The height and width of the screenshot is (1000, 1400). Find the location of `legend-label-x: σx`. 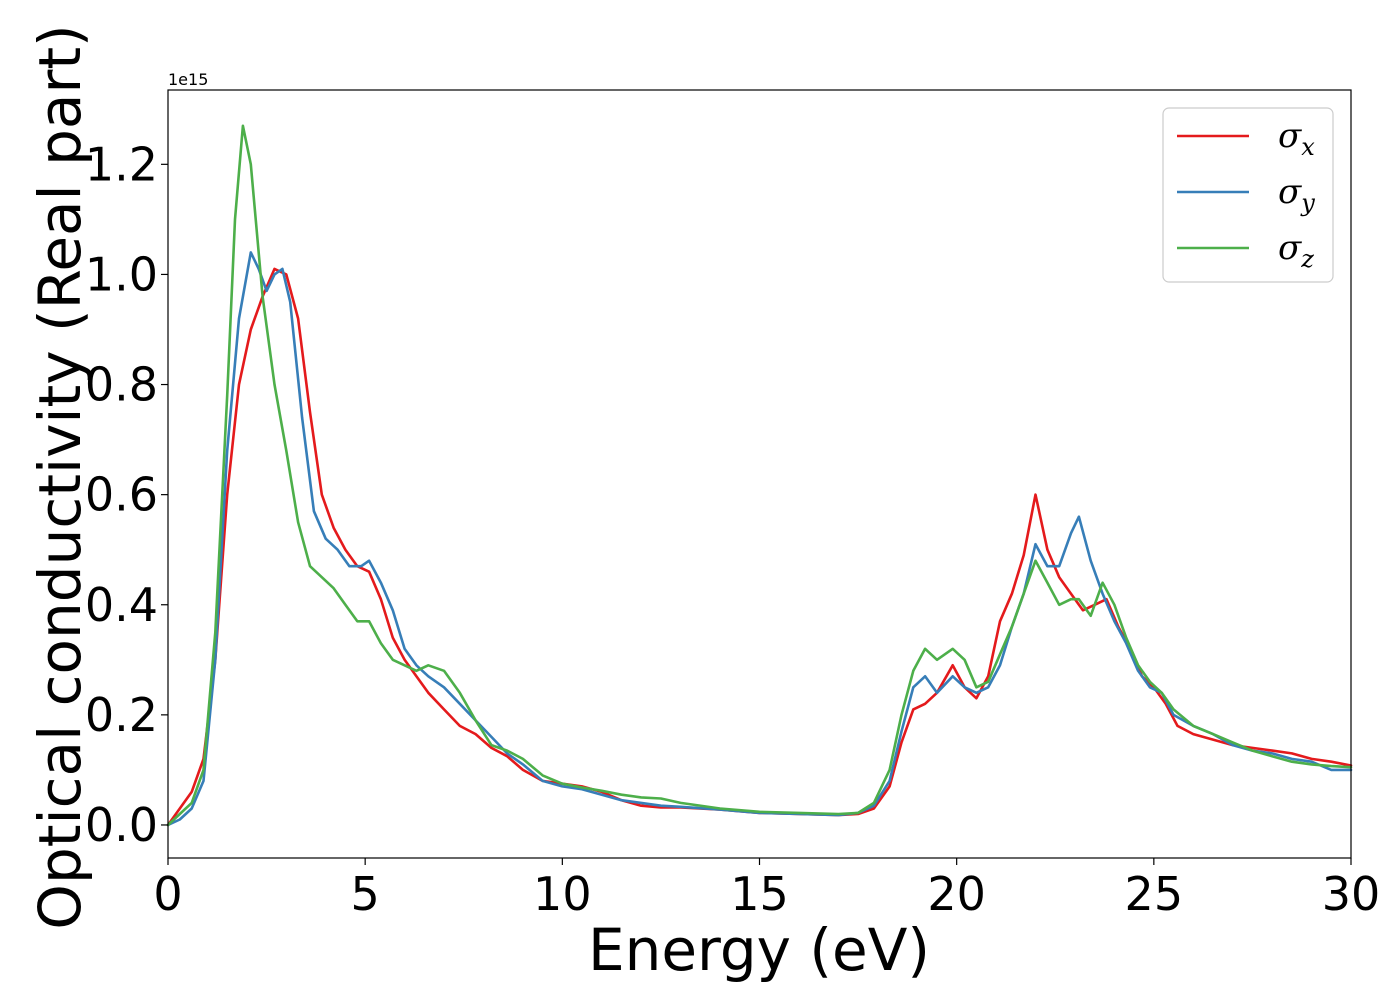

legend-label-x: σx is located at coordinates (1296, 138).